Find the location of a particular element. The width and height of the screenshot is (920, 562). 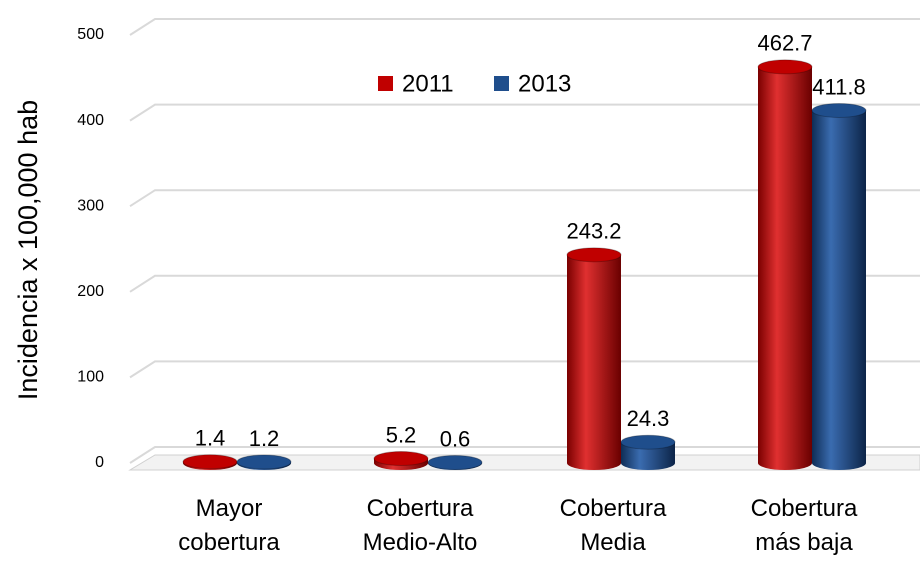

y-tick-label: 500 is located at coordinates (90, 34).